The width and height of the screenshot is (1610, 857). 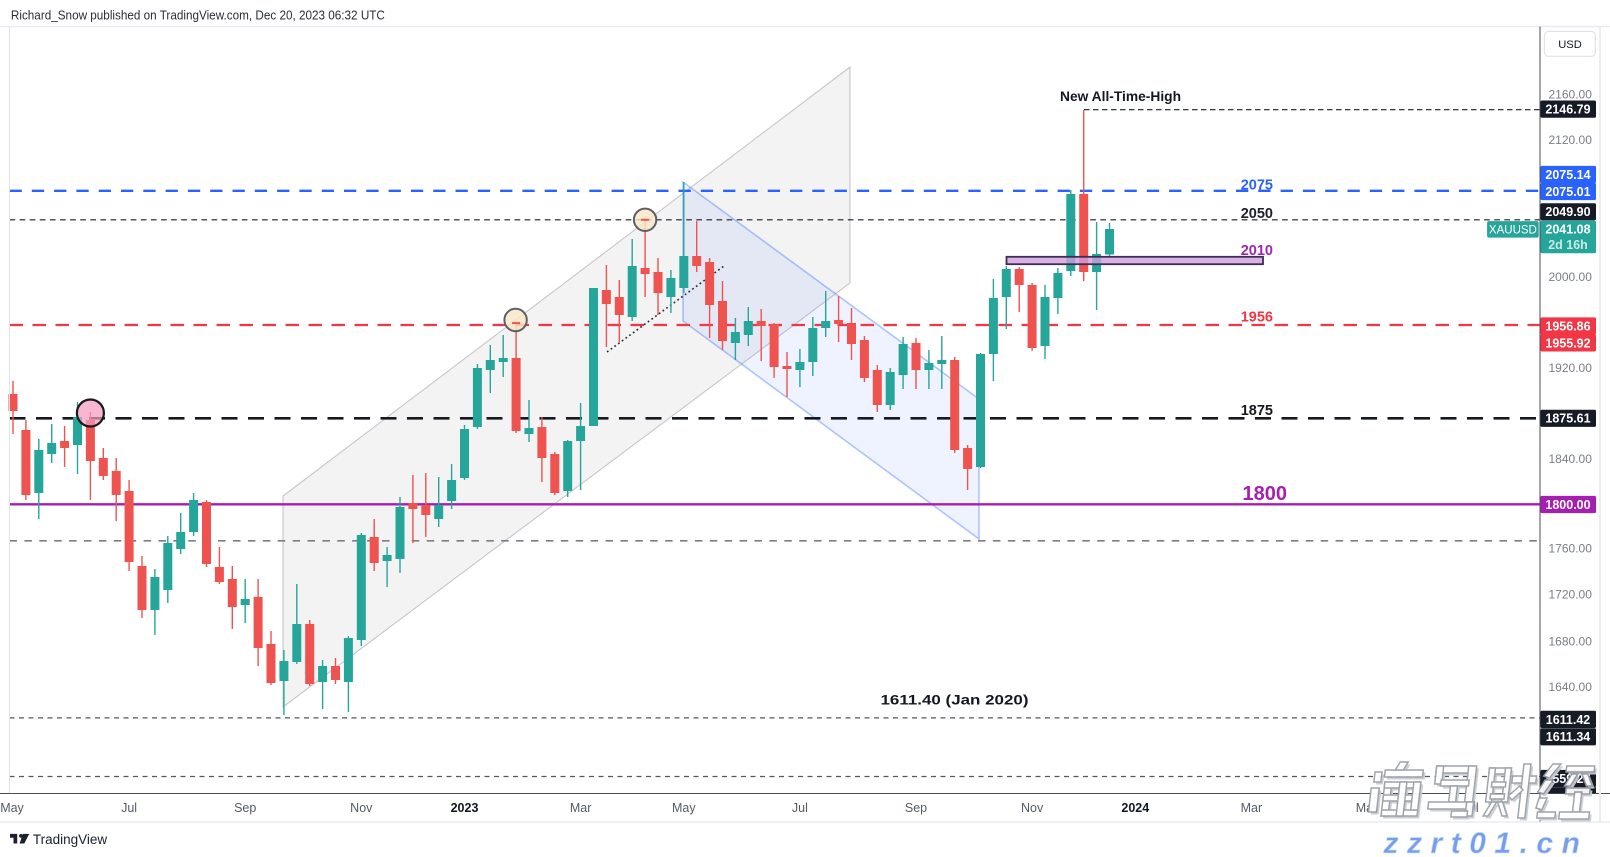 I want to click on svg-text: 2160.00, so click(x=1571, y=95).